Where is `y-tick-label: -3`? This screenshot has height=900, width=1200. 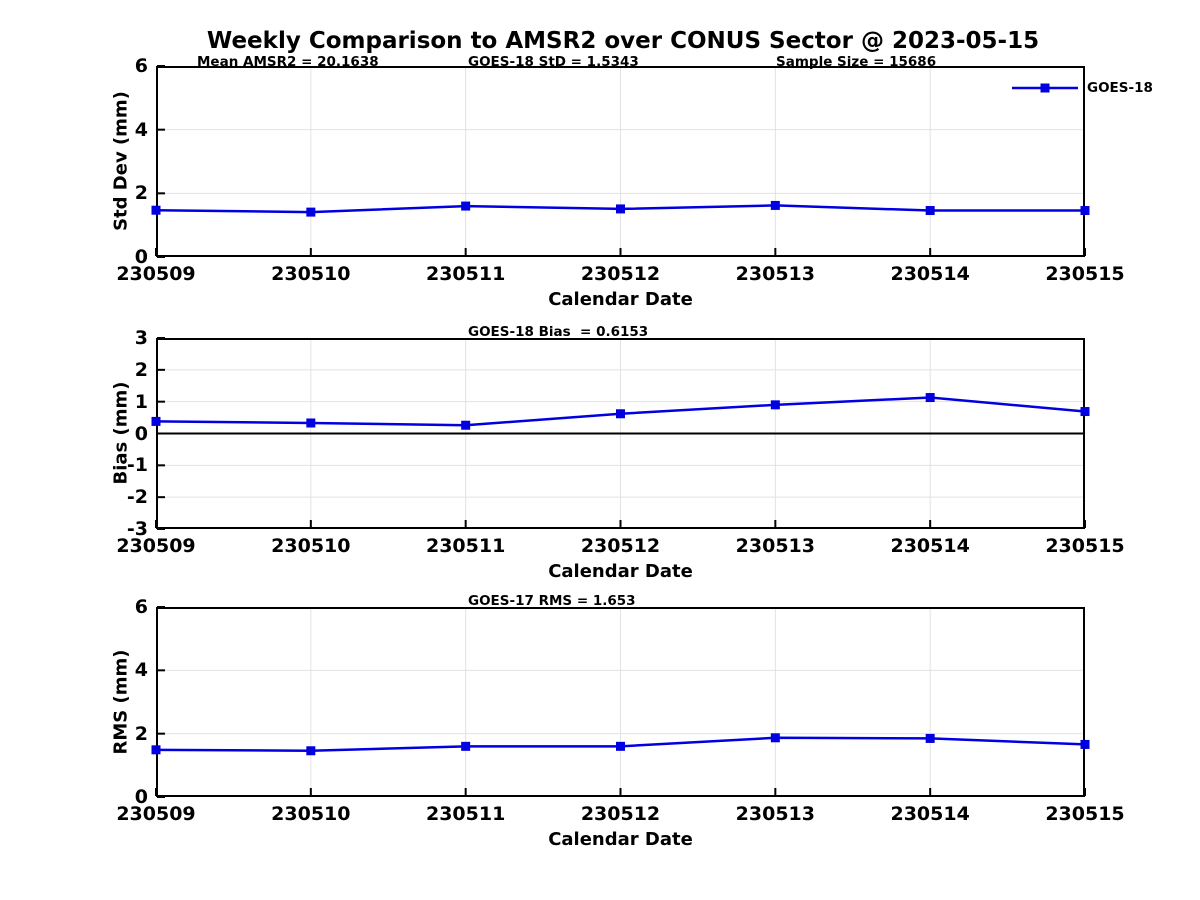 y-tick-label: -3 is located at coordinates (137, 529).